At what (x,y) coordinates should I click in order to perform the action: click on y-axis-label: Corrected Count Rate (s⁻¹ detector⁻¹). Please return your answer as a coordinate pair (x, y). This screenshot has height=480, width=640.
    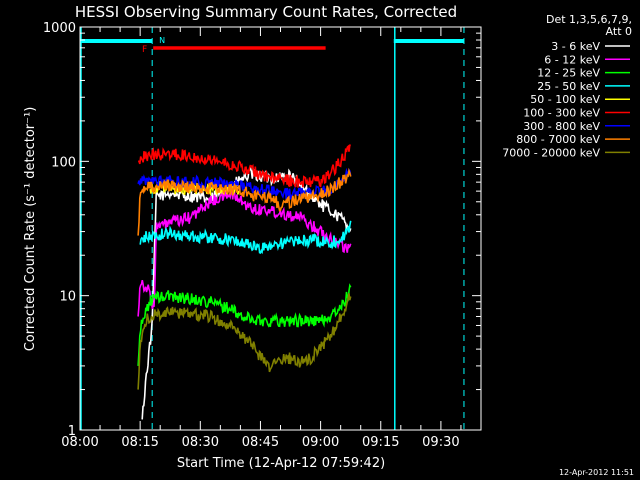
    Looking at the image, I should click on (30, 229).